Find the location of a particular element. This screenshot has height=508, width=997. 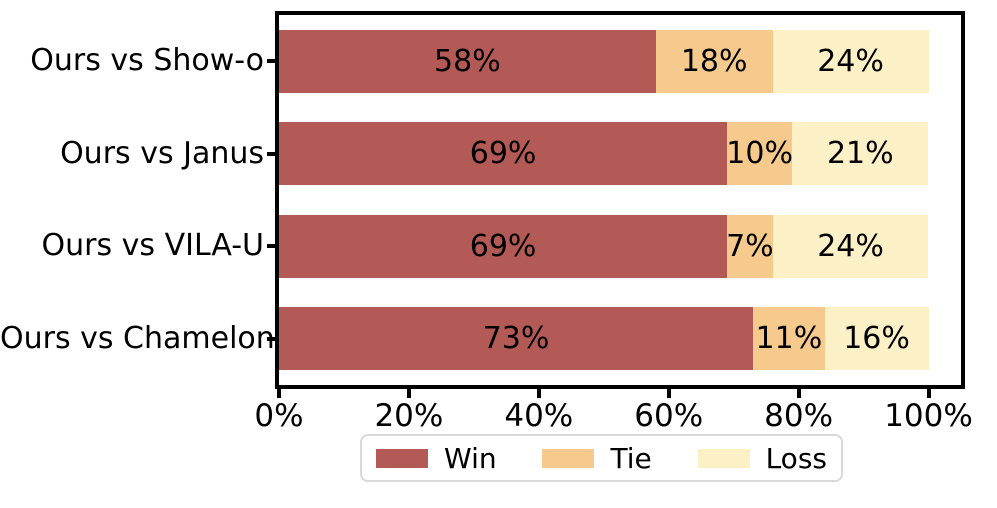

bar-value-label: 18% is located at coordinates (714, 61).